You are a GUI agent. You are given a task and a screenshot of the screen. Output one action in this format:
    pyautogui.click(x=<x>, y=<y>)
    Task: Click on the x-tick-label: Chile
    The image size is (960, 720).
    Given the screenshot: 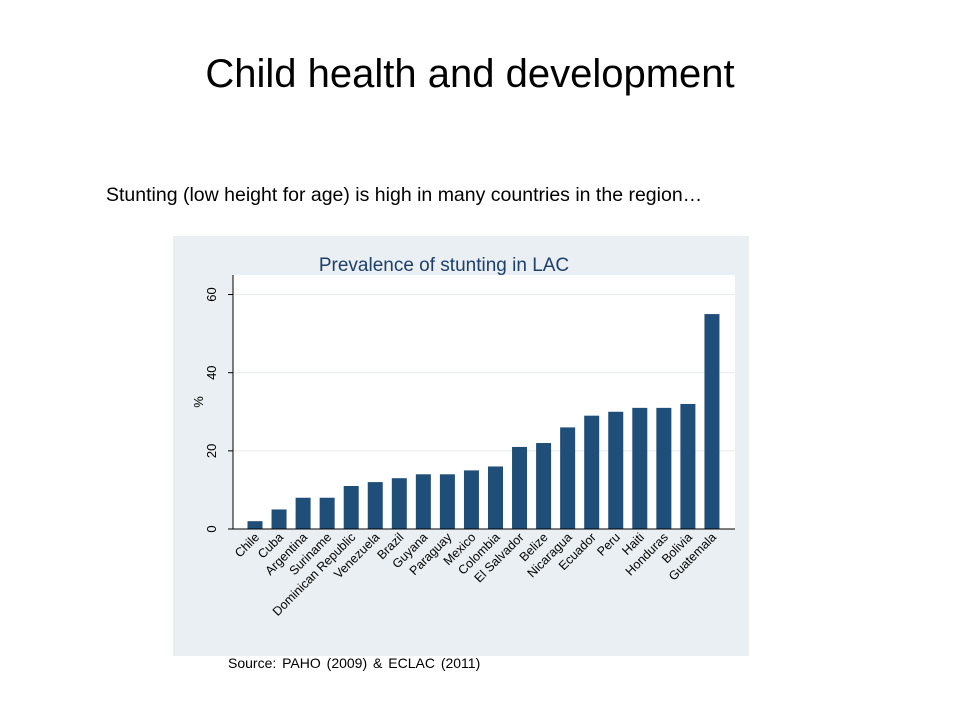 What is the action you would take?
    pyautogui.click(x=247, y=545)
    